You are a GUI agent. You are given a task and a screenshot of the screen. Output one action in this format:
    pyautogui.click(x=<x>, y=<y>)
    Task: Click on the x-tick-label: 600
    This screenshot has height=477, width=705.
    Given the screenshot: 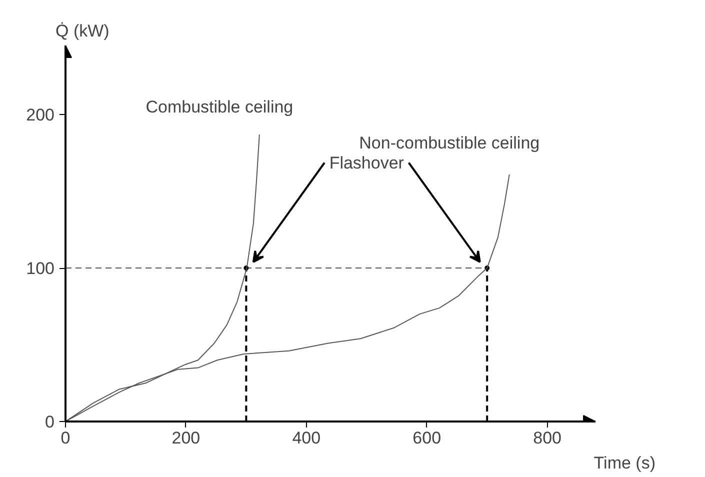 What is the action you would take?
    pyautogui.click(x=427, y=438)
    